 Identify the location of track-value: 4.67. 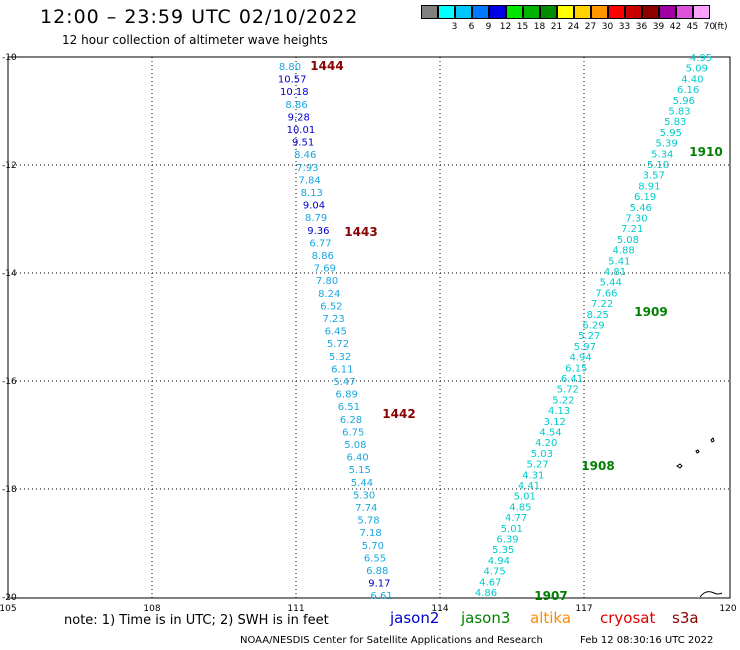
(490, 582).